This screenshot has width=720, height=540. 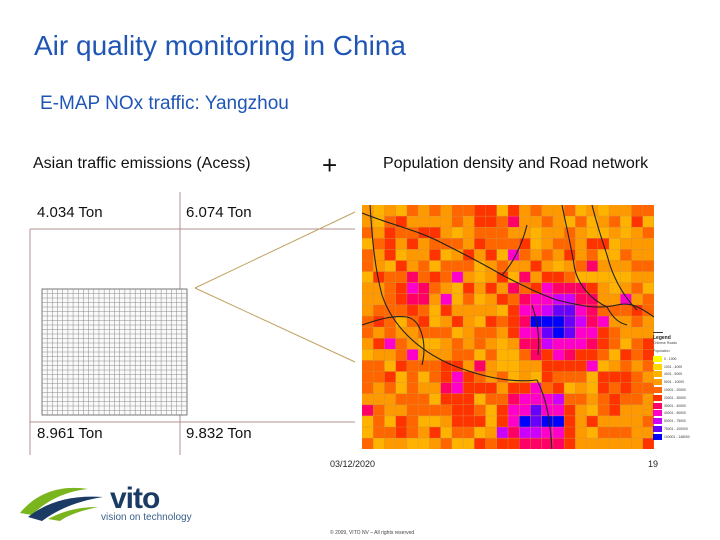 What do you see at coordinates (460, 256) in the screenshot?
I see `road-line` at bounding box center [460, 256].